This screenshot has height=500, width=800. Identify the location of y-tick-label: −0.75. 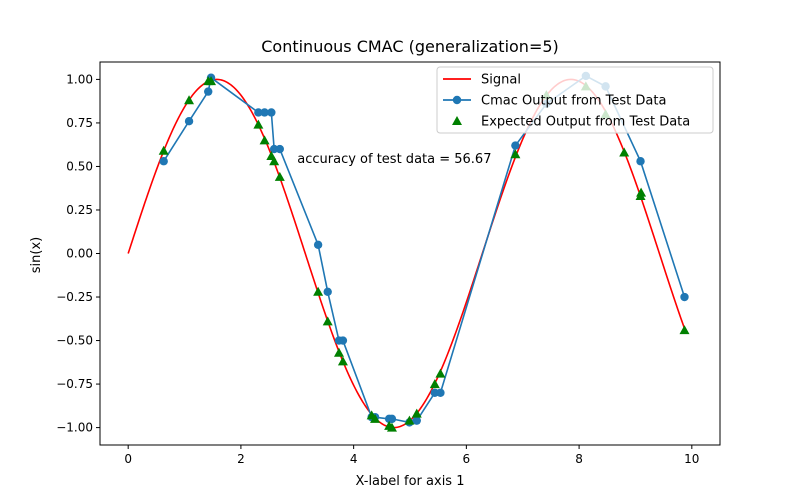
(74, 384).